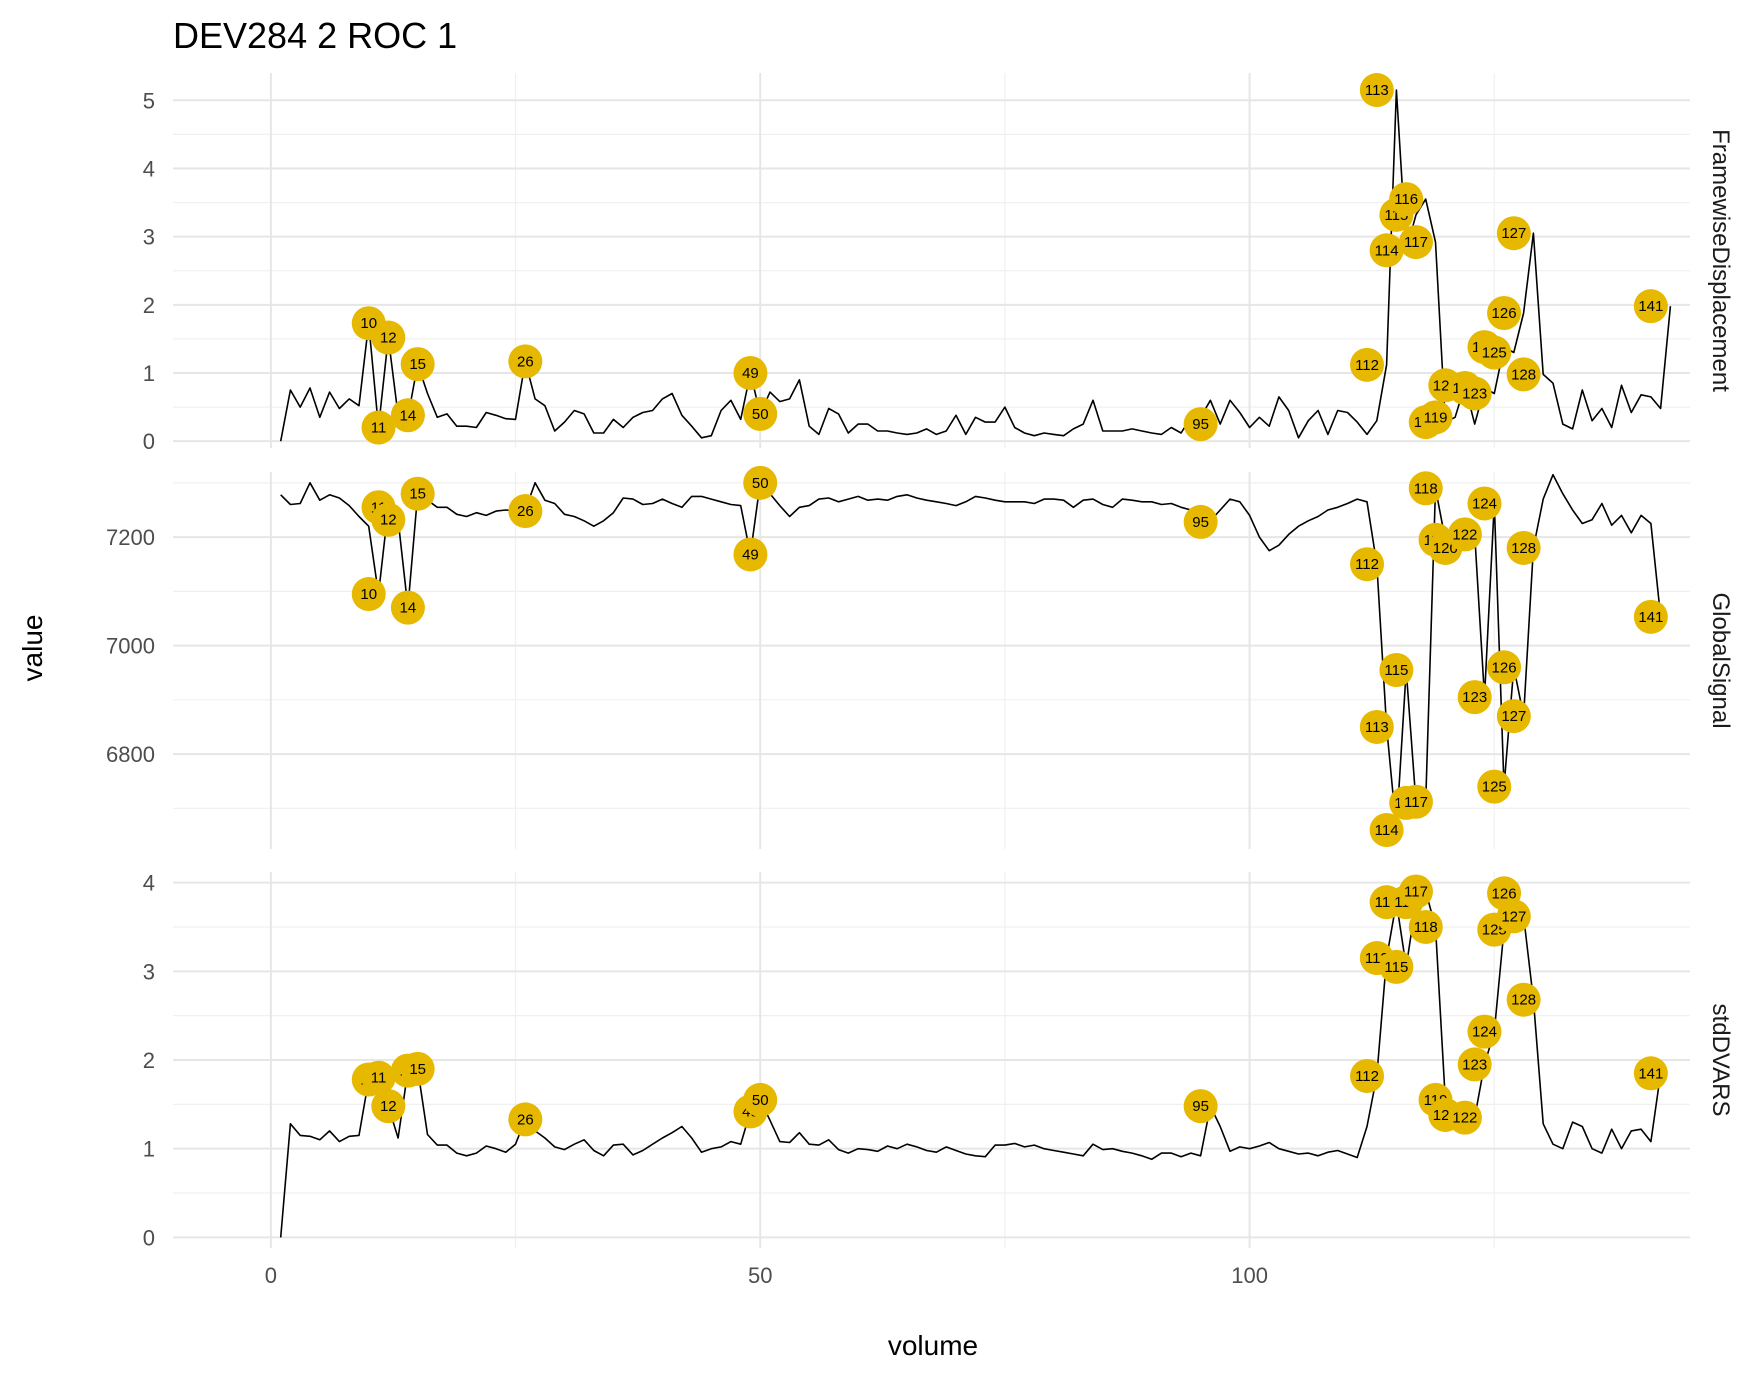 The height and width of the screenshot is (1375, 1750). I want to click on point-label: 126, so click(1504, 667).